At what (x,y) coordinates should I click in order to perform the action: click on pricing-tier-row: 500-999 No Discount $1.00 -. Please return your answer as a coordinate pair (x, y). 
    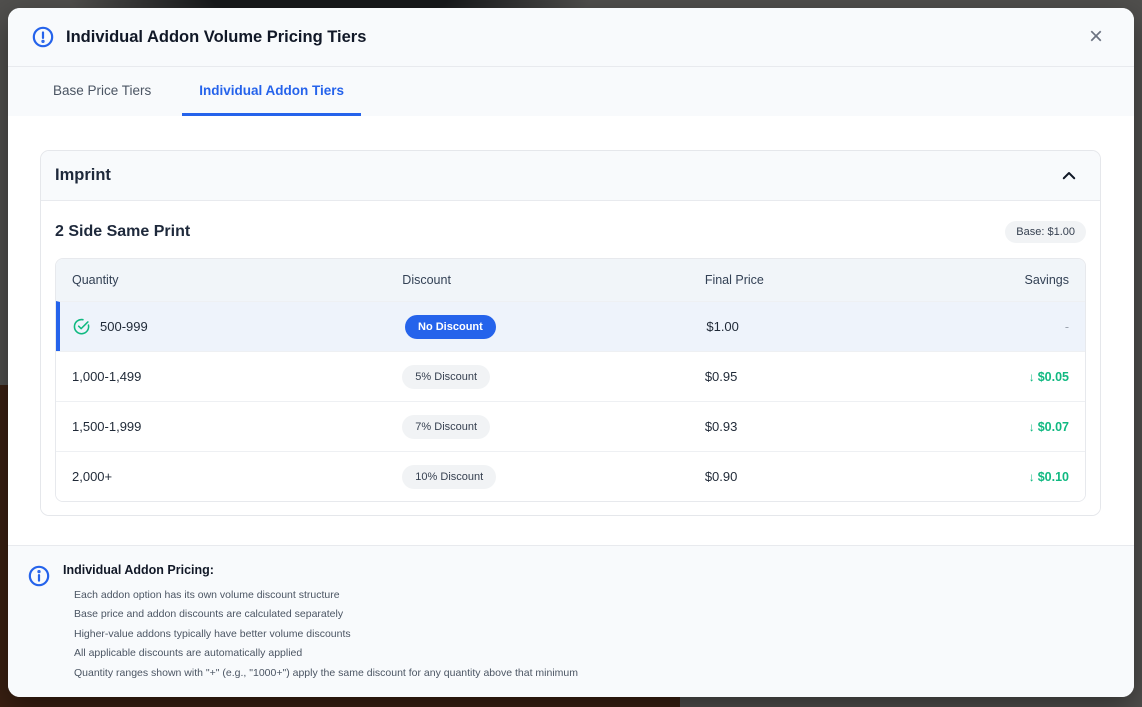
    Looking at the image, I should click on (570, 326).